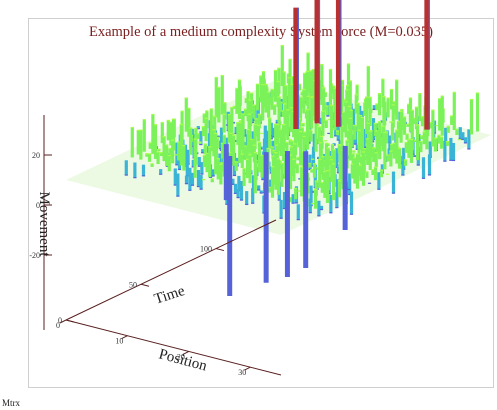 The height and width of the screenshot is (410, 497). Describe the element at coordinates (169, 295) in the screenshot. I see `y-axis-label: Time` at that location.